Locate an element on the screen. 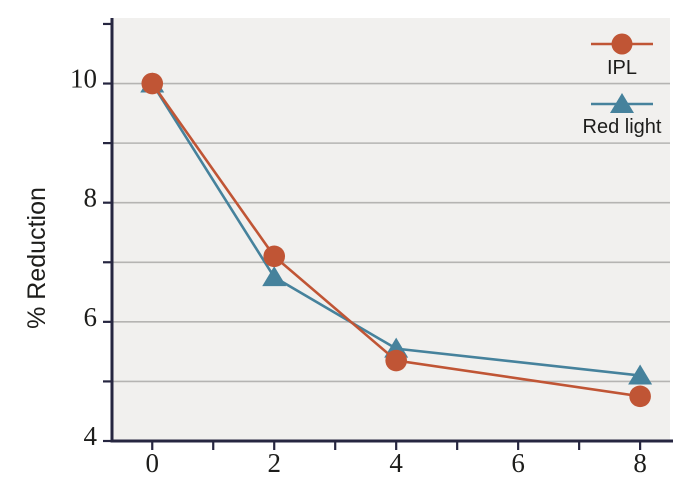  y-tick-label: 10 is located at coordinates (83, 79).